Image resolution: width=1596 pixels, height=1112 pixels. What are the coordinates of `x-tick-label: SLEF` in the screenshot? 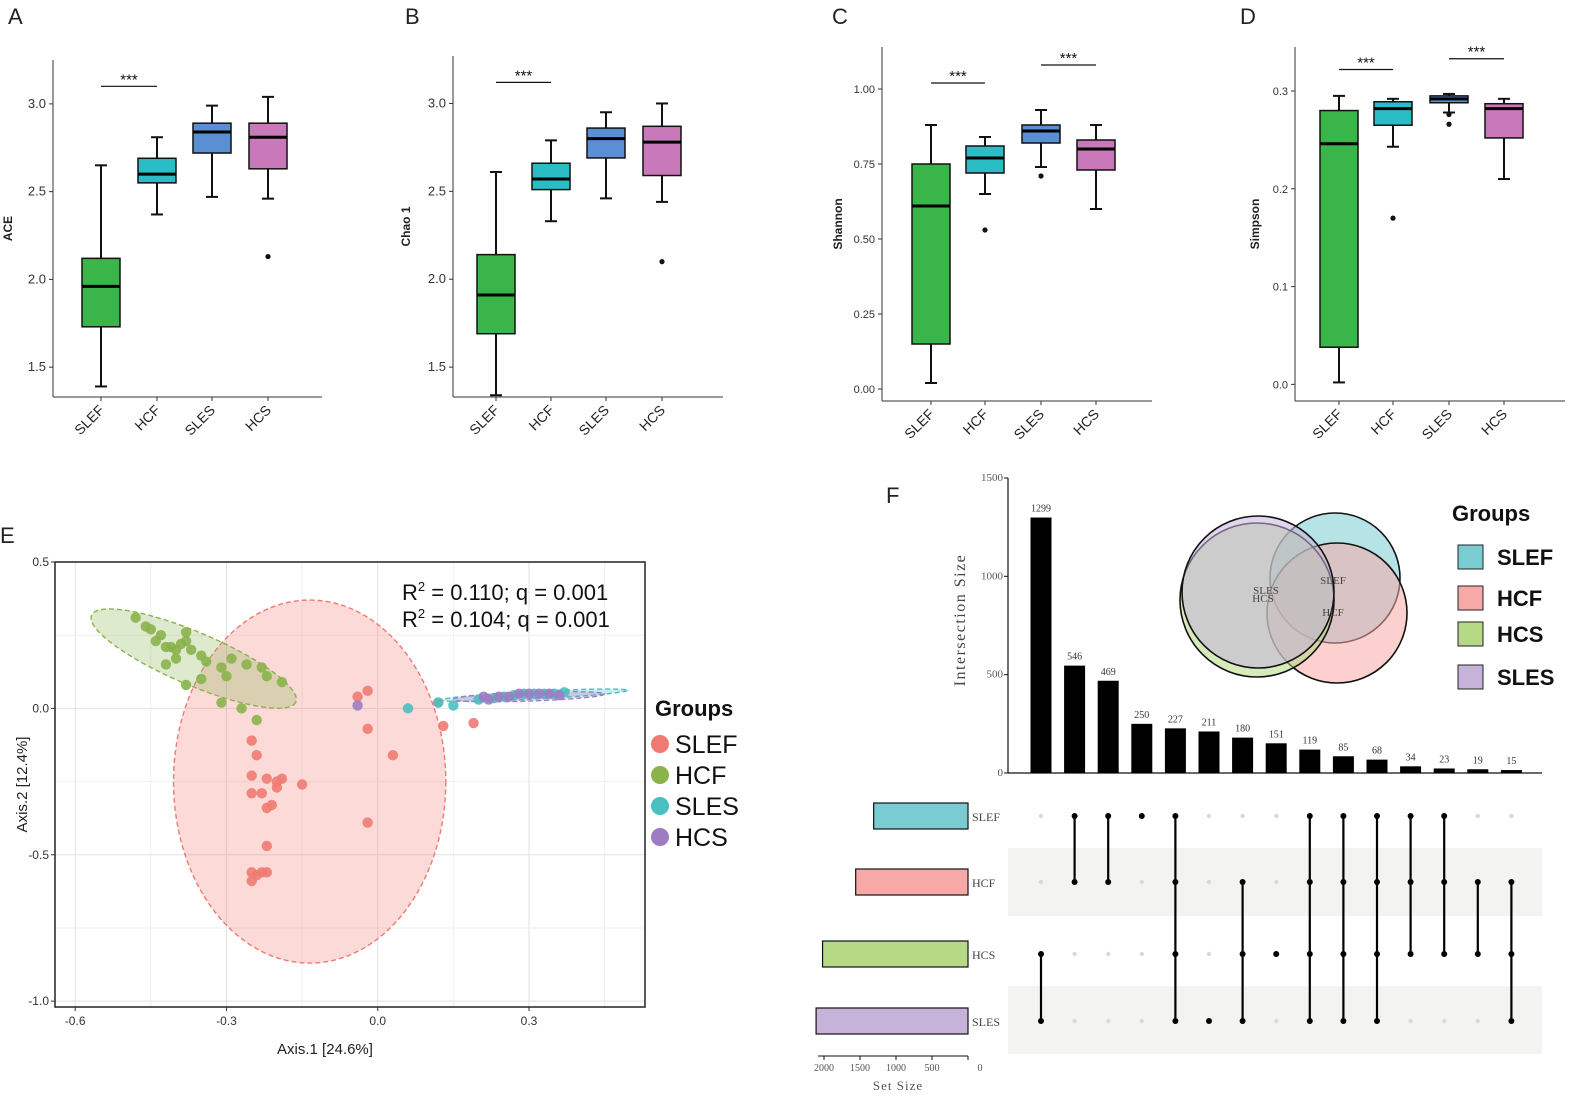 It's located at (919, 424).